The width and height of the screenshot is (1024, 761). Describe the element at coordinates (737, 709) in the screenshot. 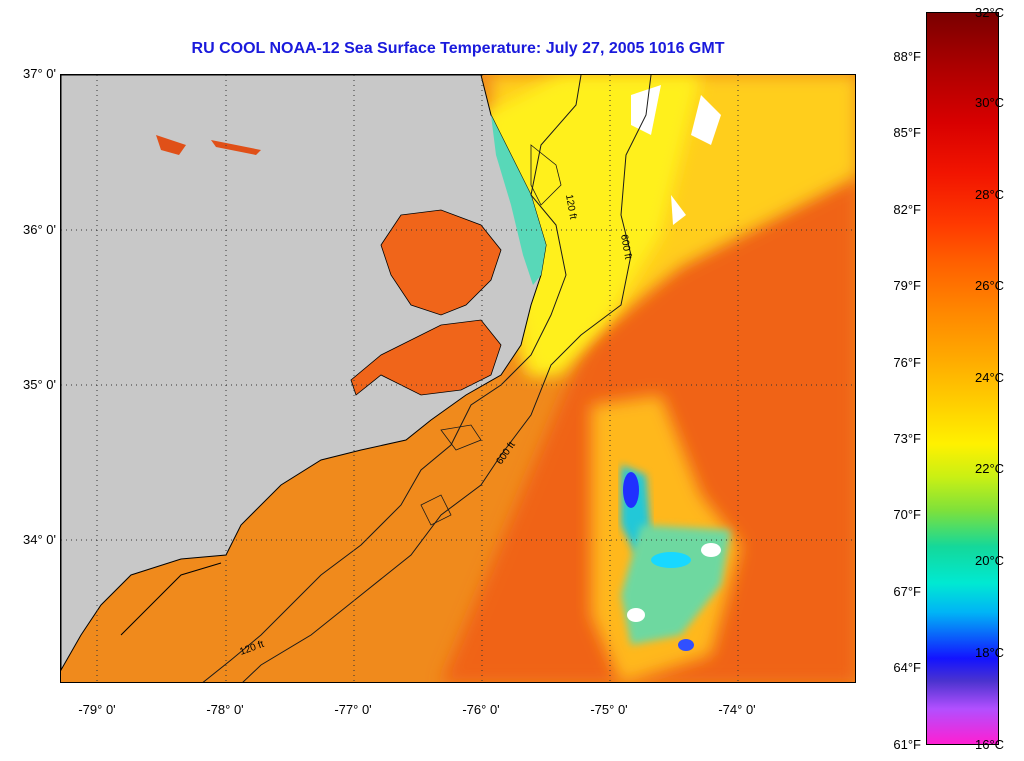

I see `lon-label-74: -74° 0'` at that location.